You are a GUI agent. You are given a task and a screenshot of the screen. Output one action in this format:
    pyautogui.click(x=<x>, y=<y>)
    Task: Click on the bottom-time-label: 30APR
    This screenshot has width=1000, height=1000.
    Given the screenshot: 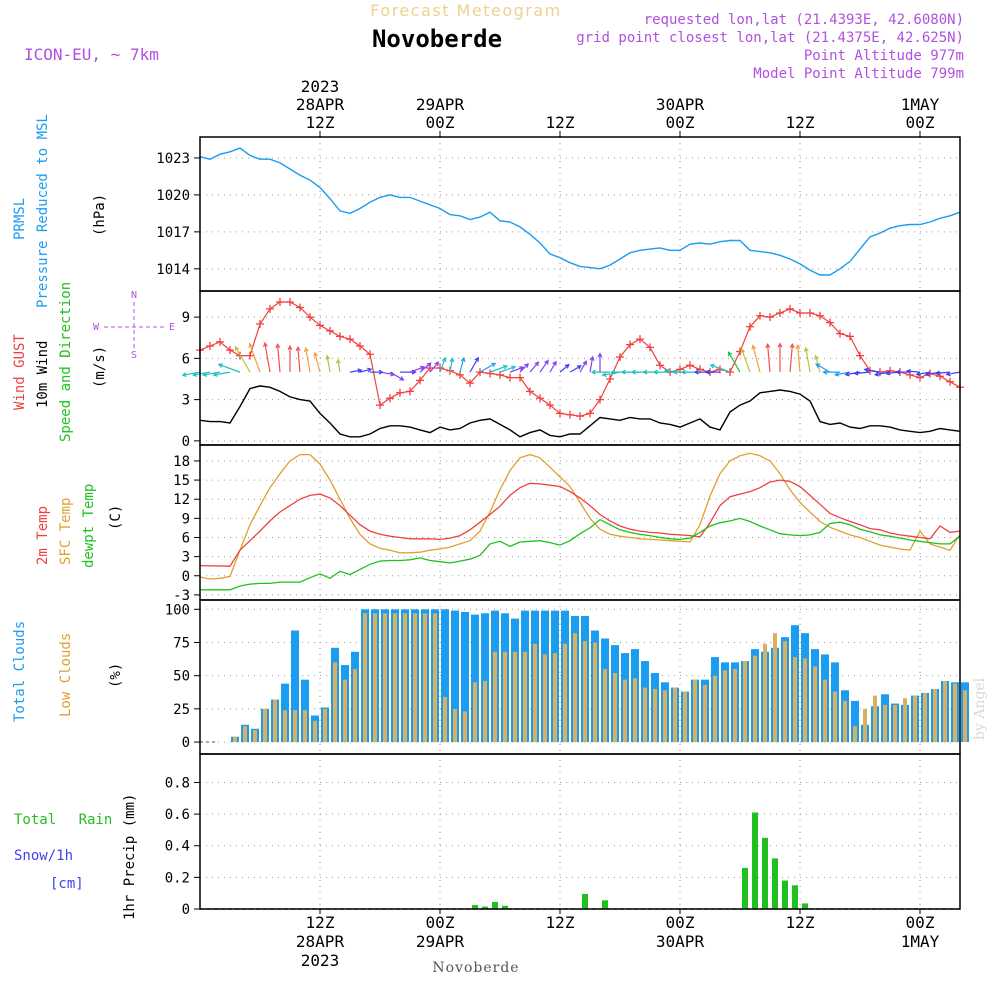 What is the action you would take?
    pyautogui.click(x=680, y=941)
    